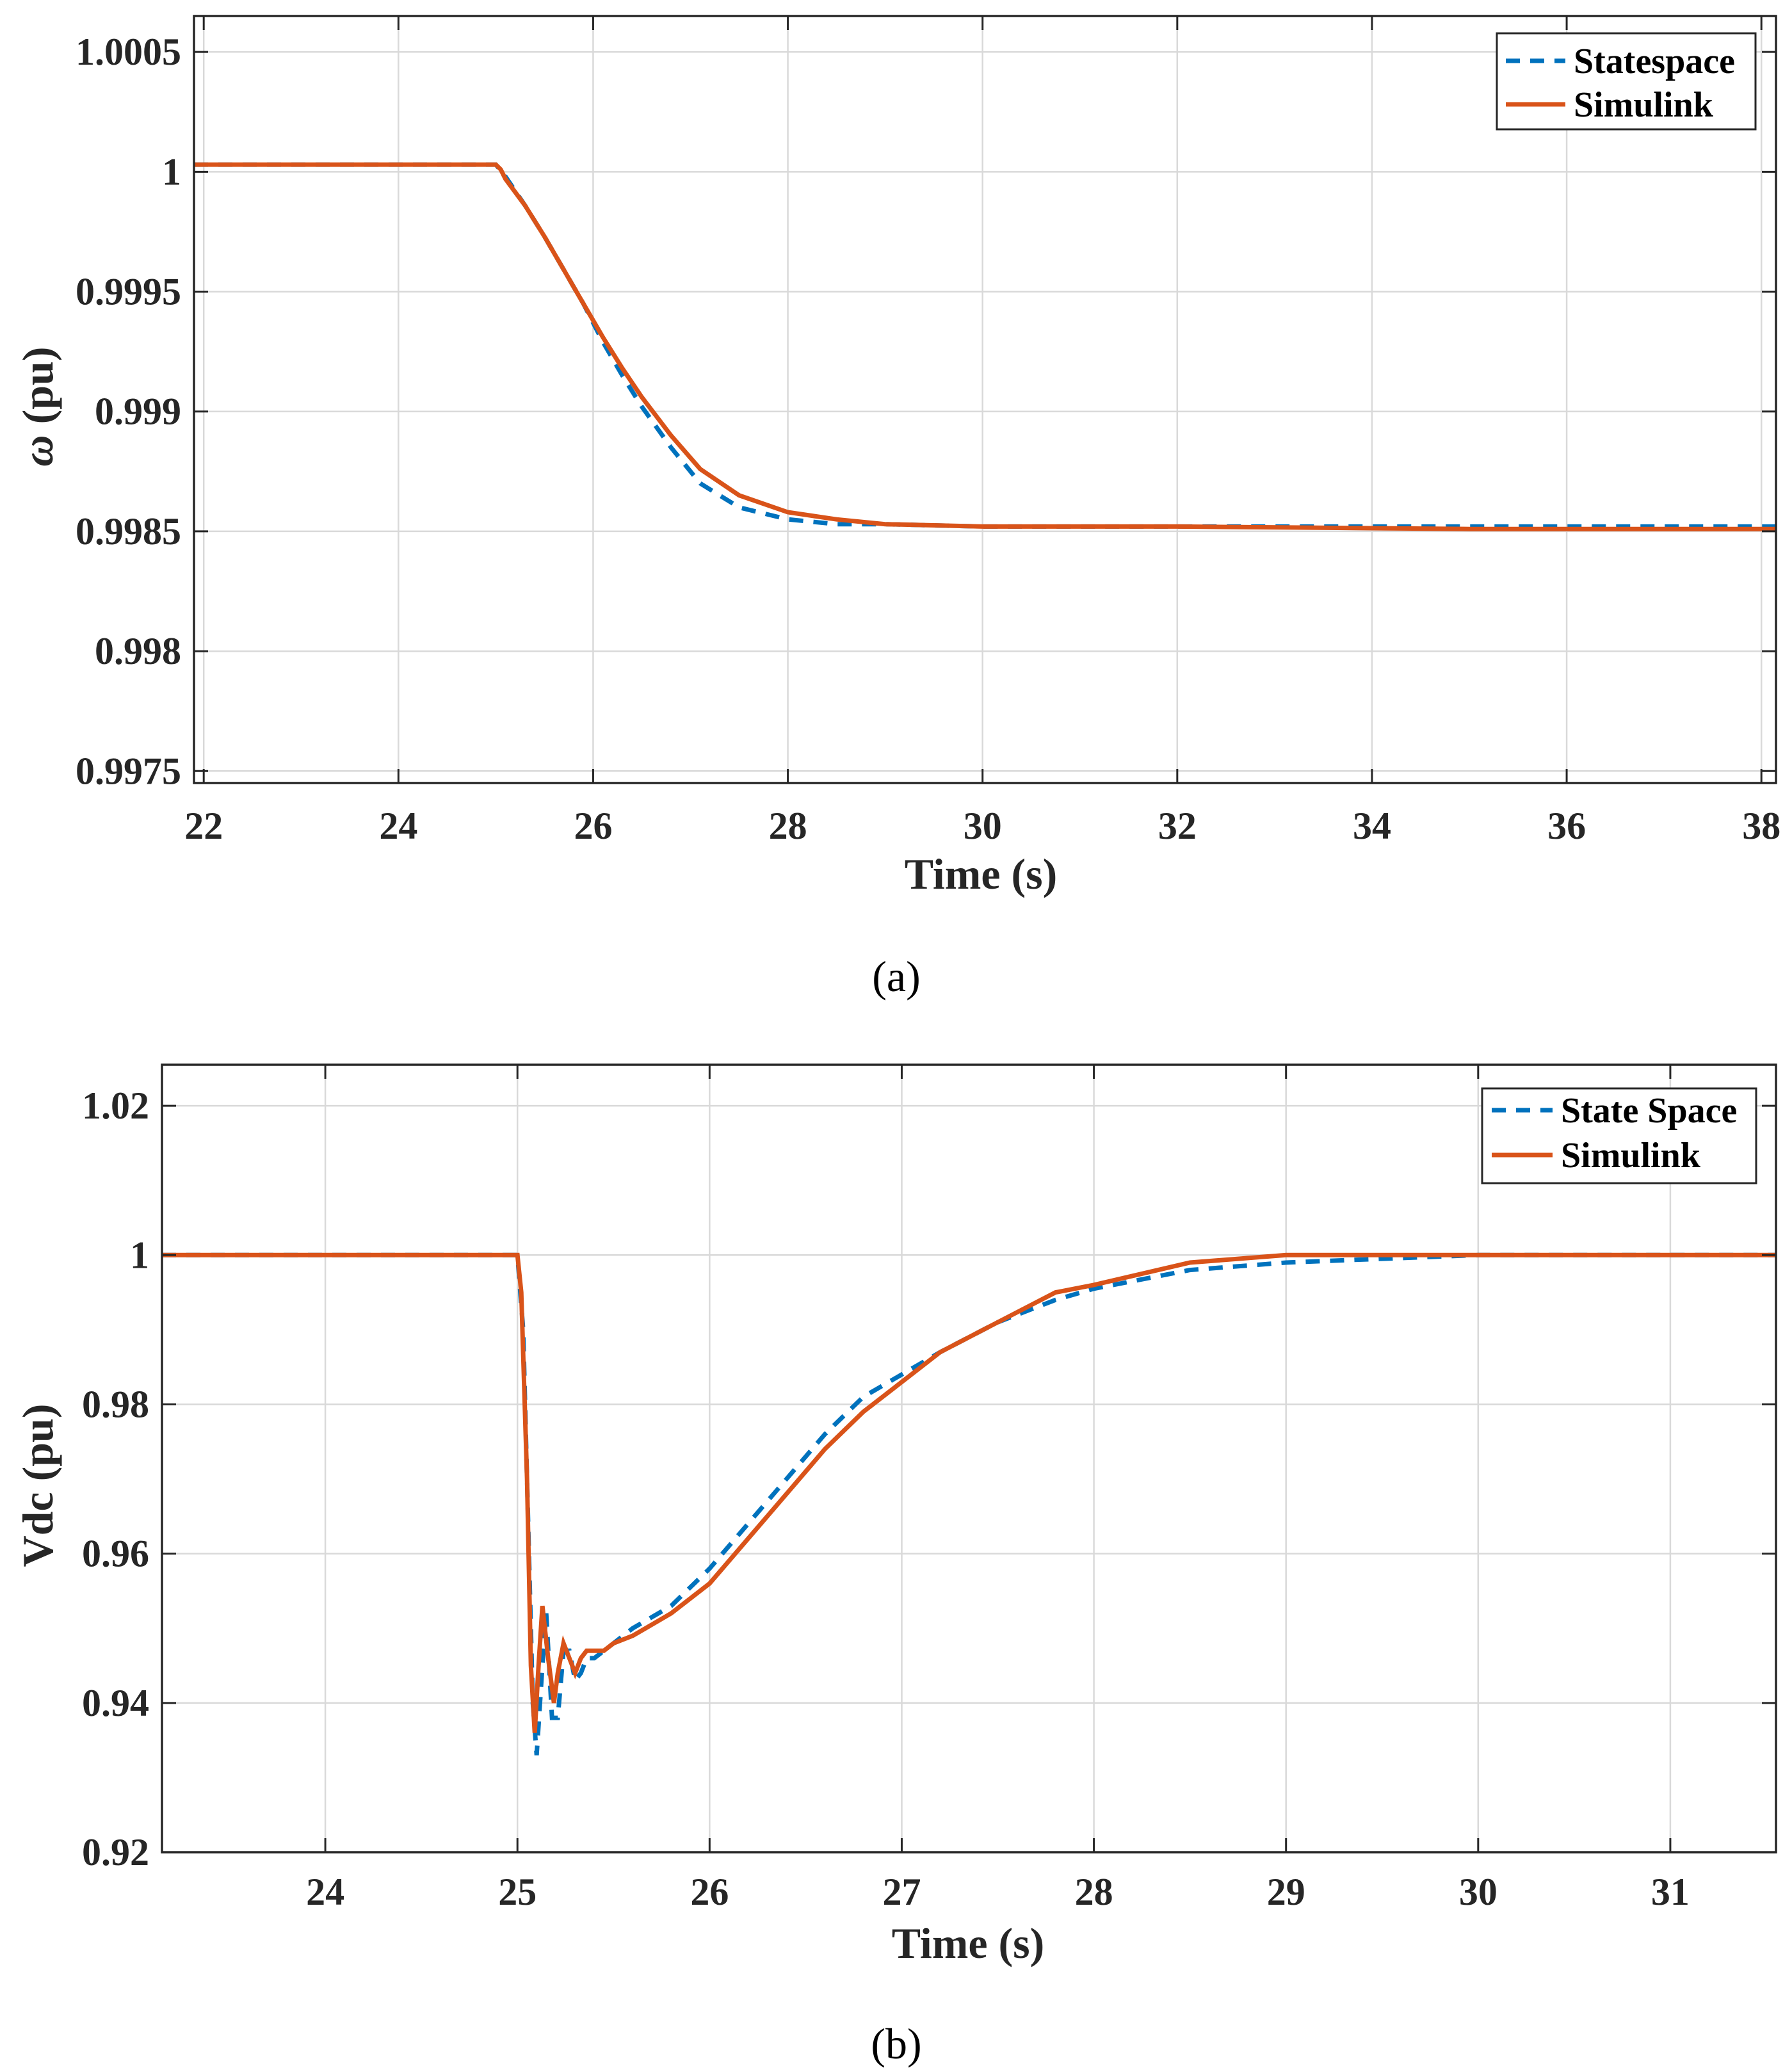 This screenshot has height=2068, width=1792. Describe the element at coordinates (171, 171) in the screenshot. I see `panel-a-y-tick-label: 1` at that location.